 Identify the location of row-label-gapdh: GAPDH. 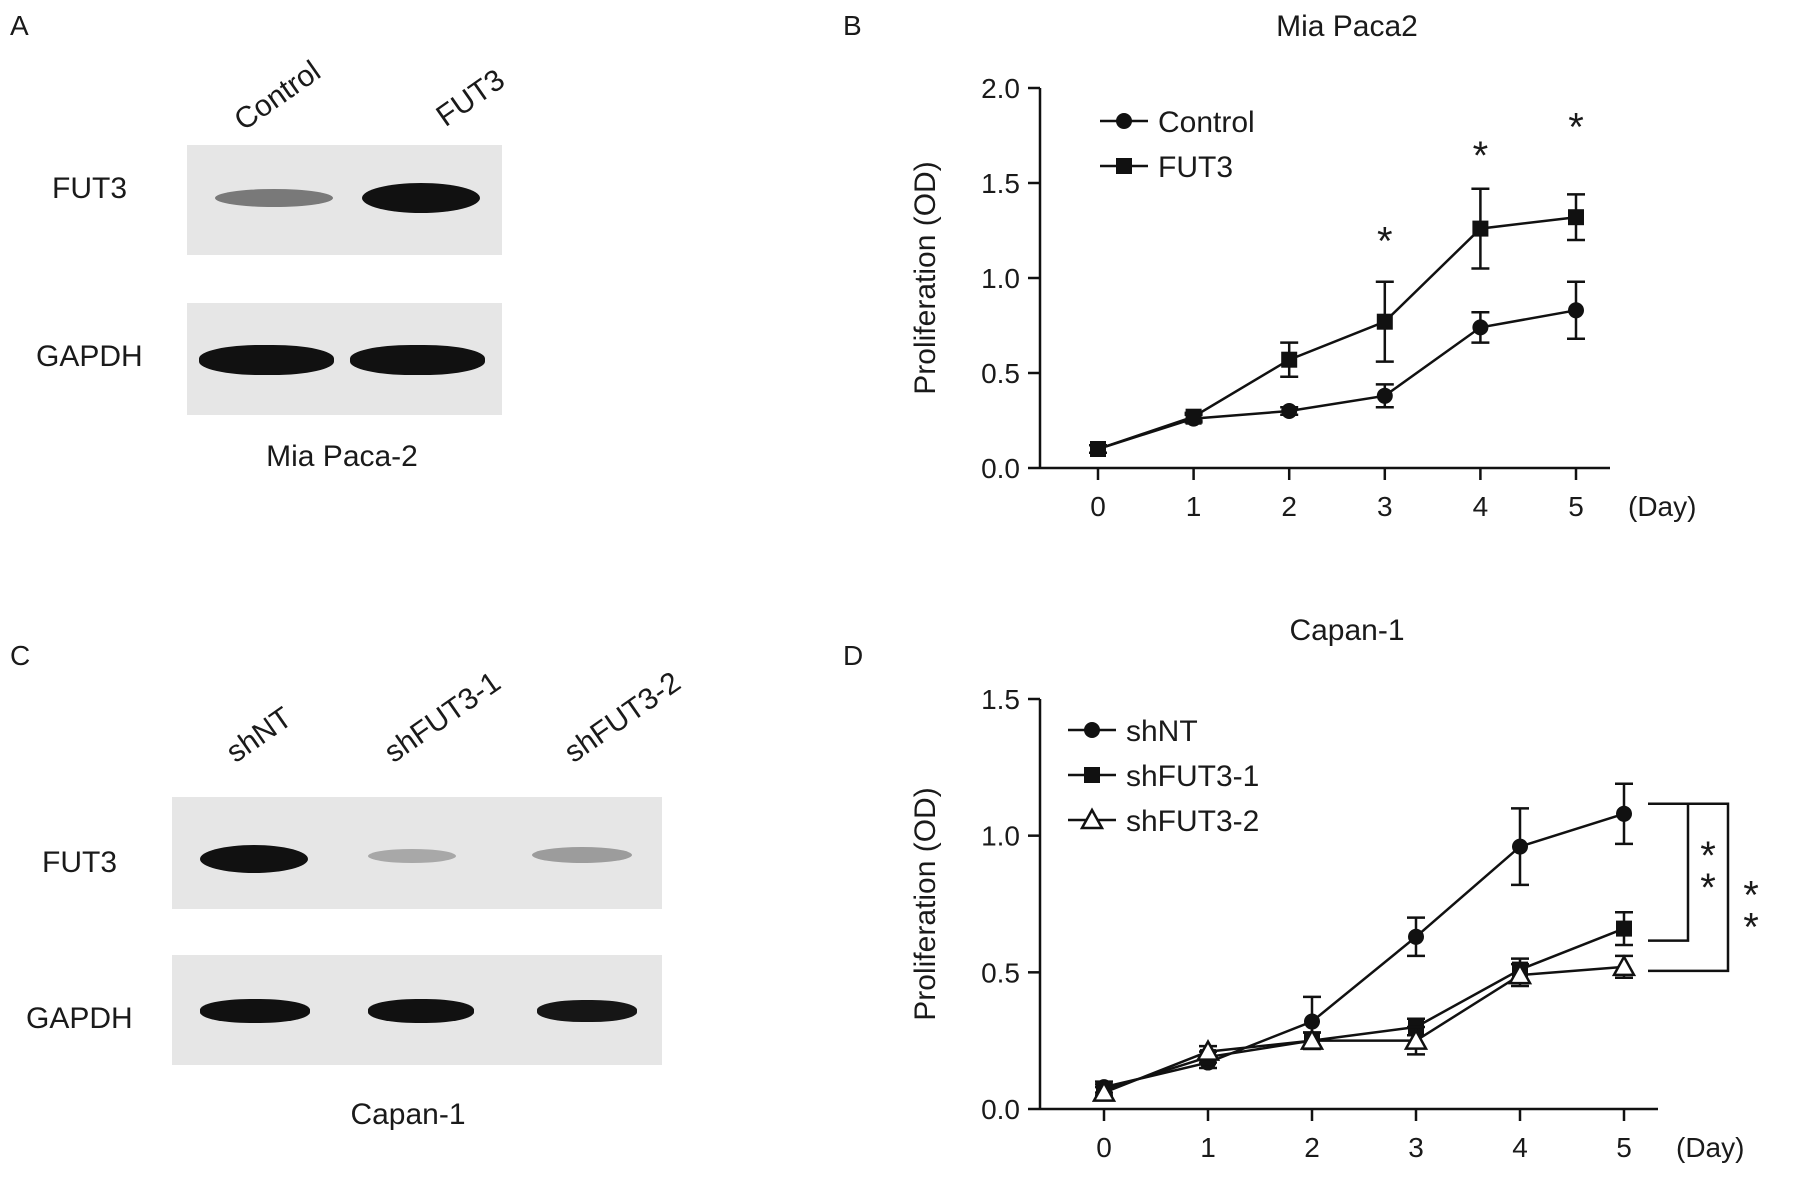
(89, 356).